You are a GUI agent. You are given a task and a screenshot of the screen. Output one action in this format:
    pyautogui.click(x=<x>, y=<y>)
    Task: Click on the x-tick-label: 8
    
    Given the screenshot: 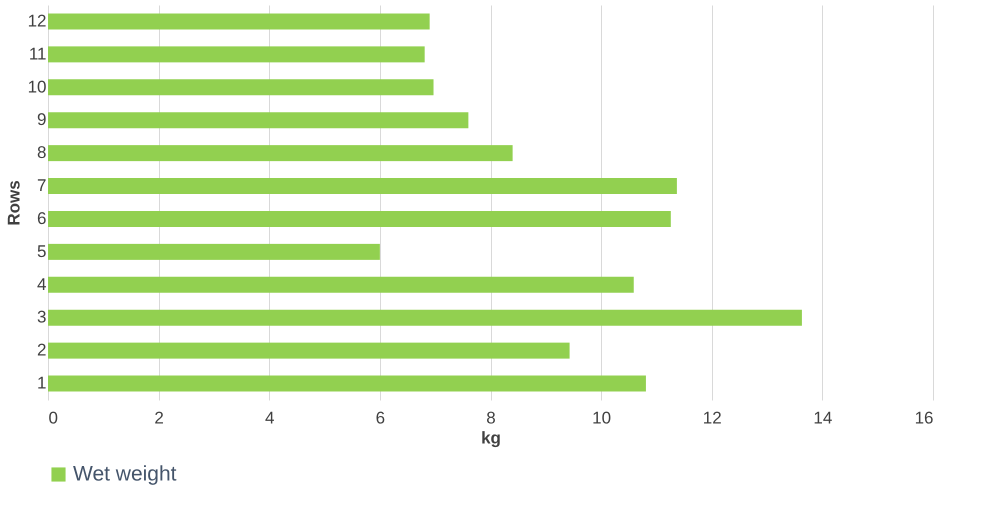 What is the action you would take?
    pyautogui.click(x=491, y=418)
    